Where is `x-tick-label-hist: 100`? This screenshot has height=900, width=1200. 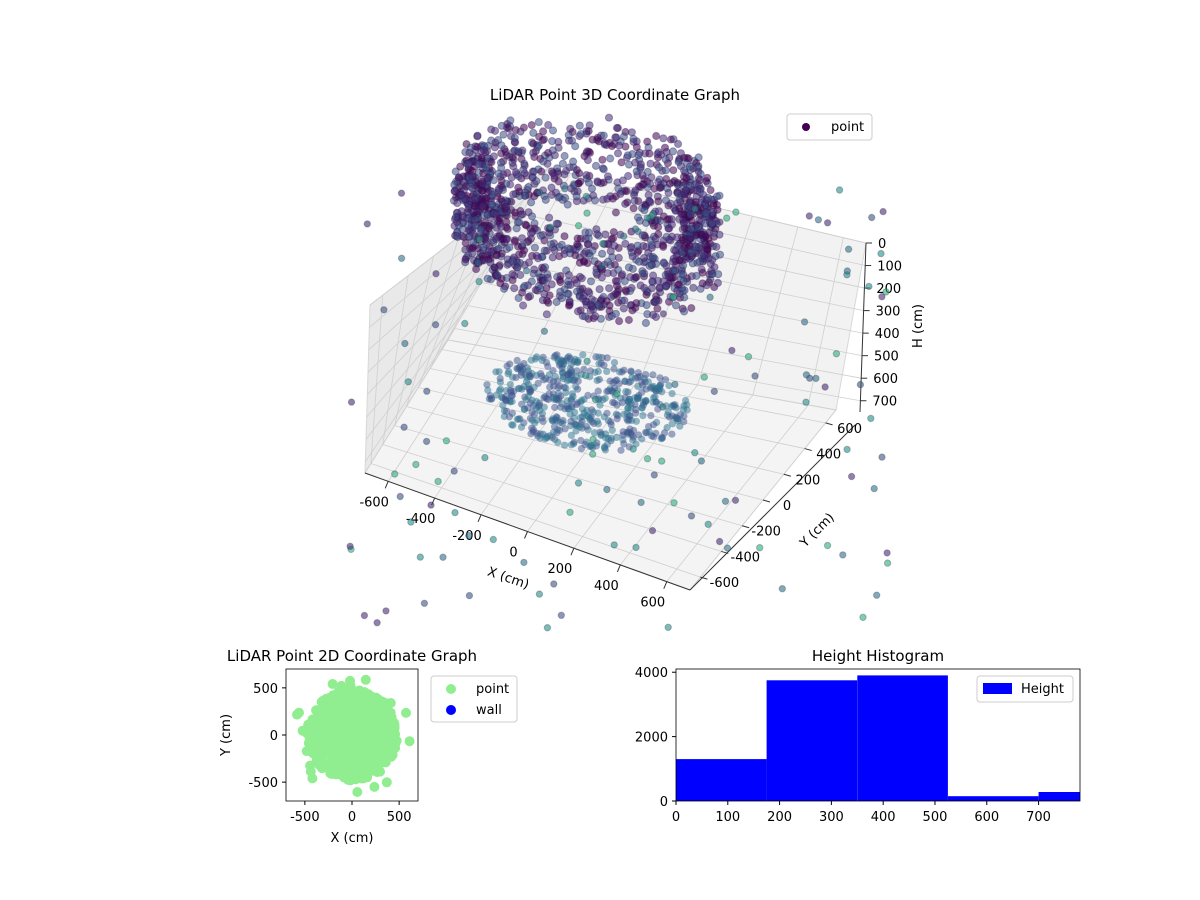 x-tick-label-hist: 100 is located at coordinates (727, 817).